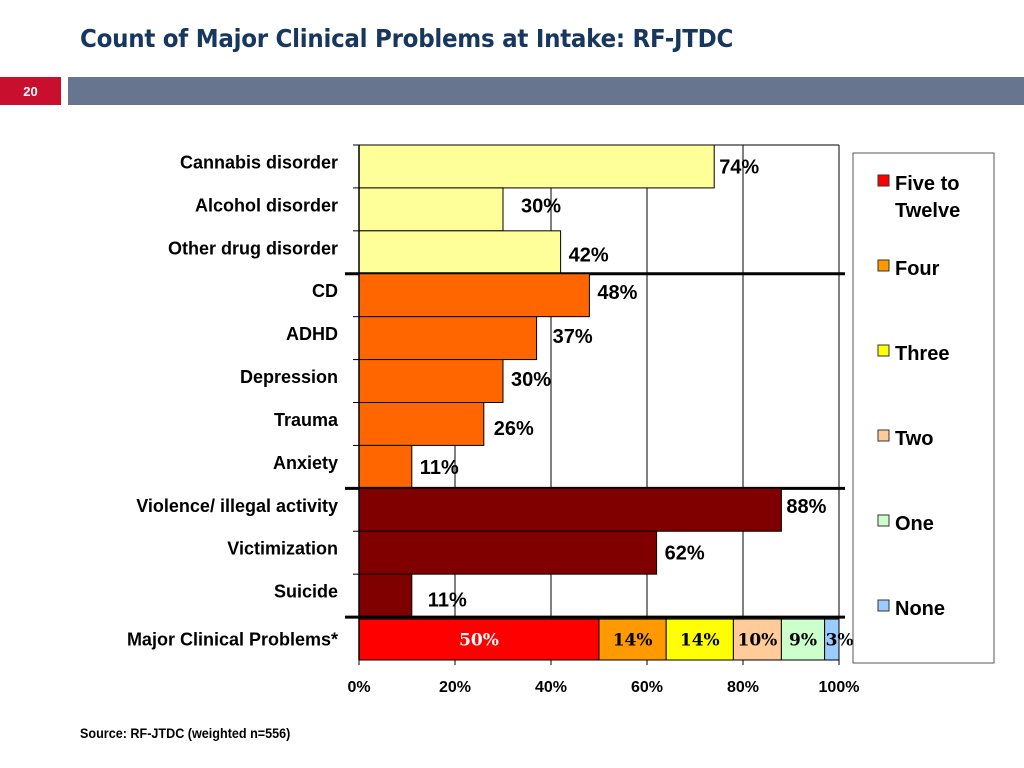 The width and height of the screenshot is (1024, 768). What do you see at coordinates (617, 293) in the screenshot?
I see `value-label: 48%` at bounding box center [617, 293].